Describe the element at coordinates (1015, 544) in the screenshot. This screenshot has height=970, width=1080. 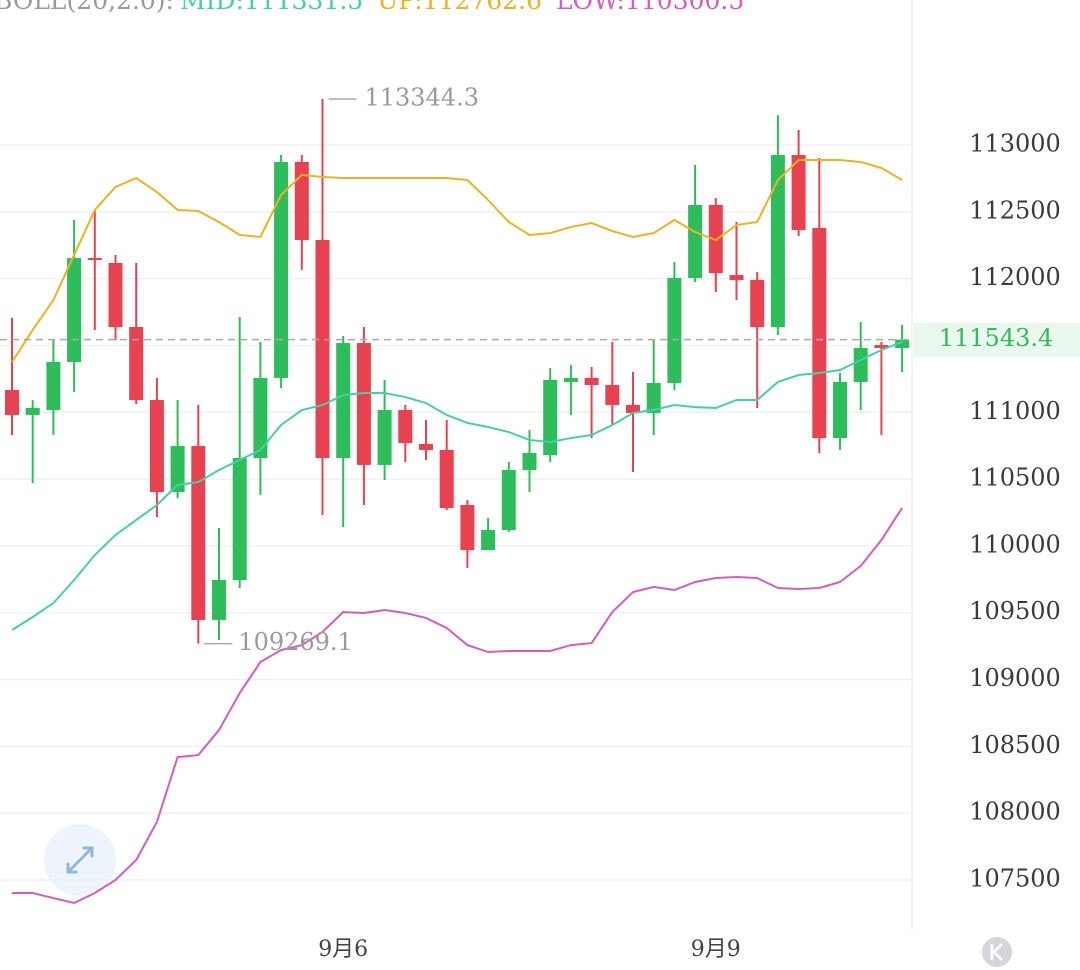
I see `y-tick-label: 110000` at that location.